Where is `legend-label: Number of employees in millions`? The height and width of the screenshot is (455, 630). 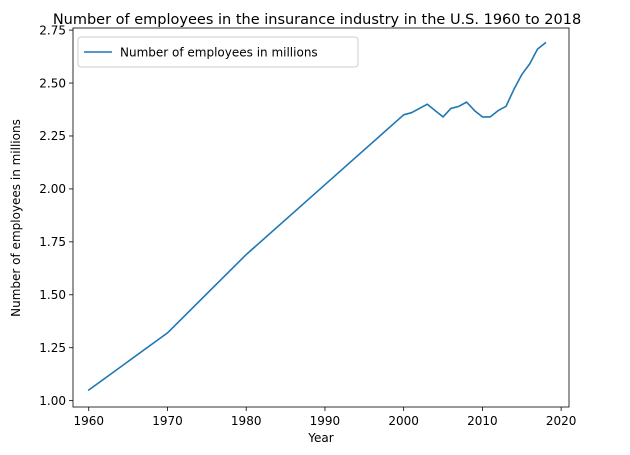
legend-label: Number of employees in millions is located at coordinates (219, 53).